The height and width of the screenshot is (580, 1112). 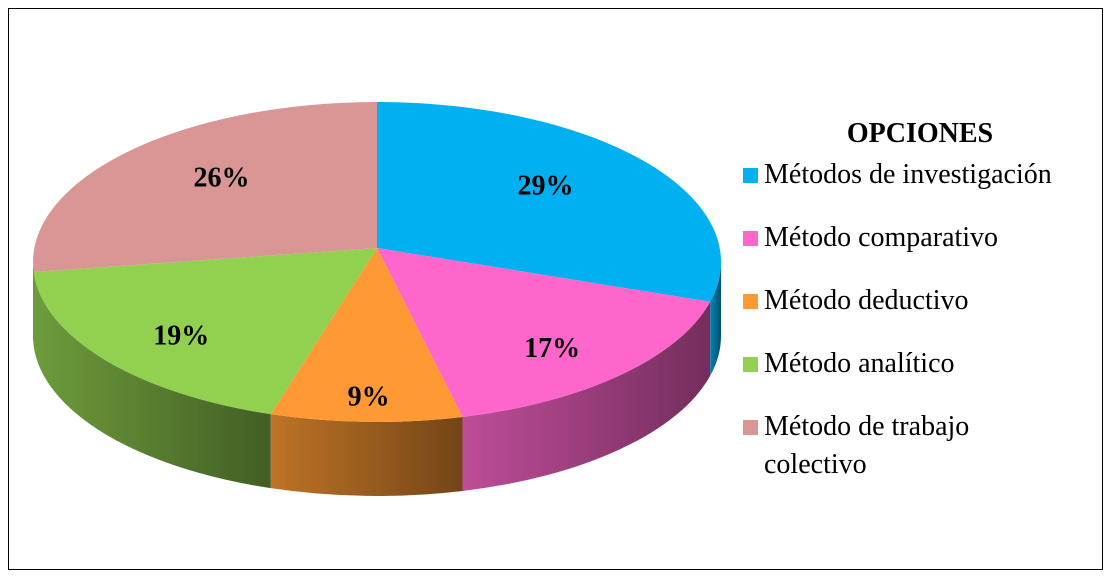 I want to click on legend-item: Métodos de investigación, so click(x=920, y=175).